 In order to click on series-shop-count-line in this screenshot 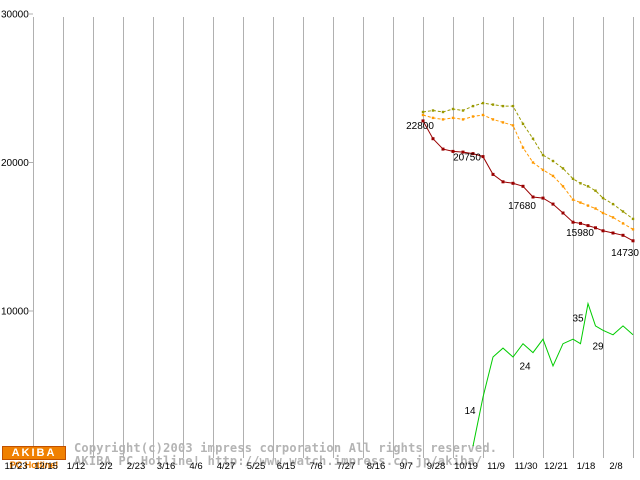, I will do `click(553, 374)`.